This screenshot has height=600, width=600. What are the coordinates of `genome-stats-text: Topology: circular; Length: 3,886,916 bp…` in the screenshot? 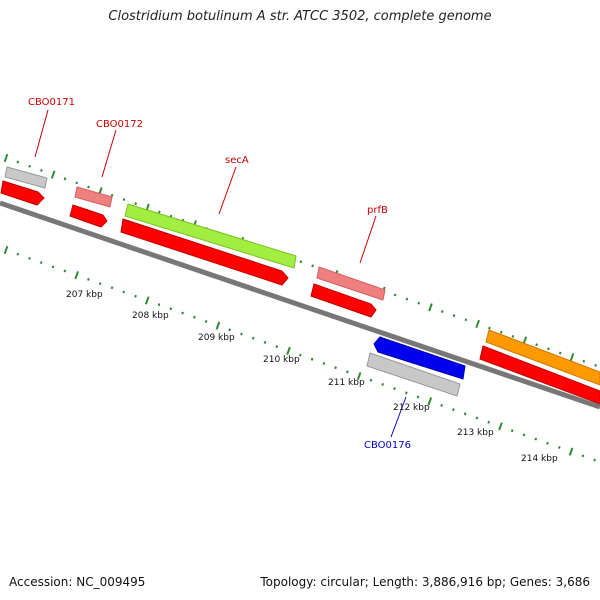 It's located at (425, 582).